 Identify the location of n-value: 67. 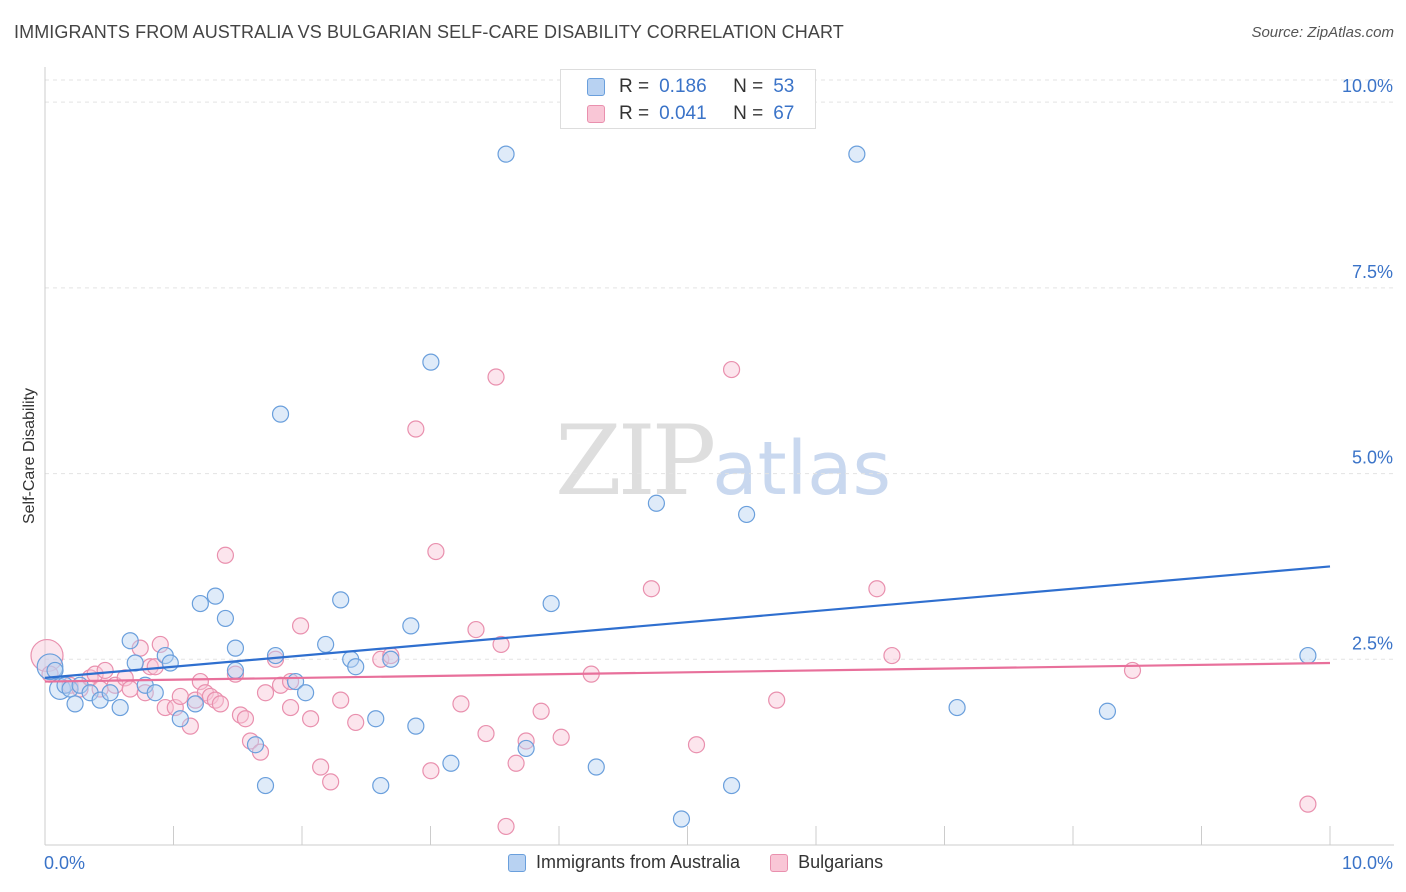
(784, 113).